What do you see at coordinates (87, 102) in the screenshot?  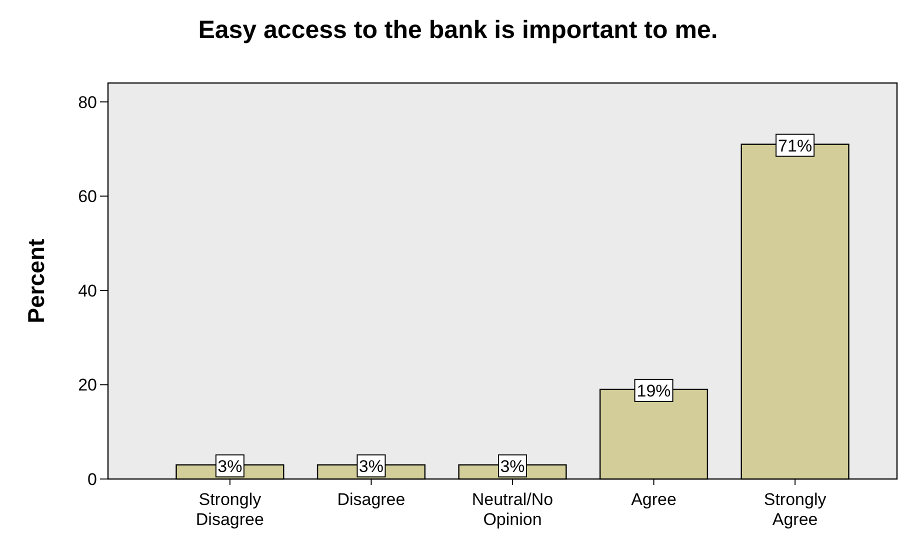 I see `y-tick-label: 80` at bounding box center [87, 102].